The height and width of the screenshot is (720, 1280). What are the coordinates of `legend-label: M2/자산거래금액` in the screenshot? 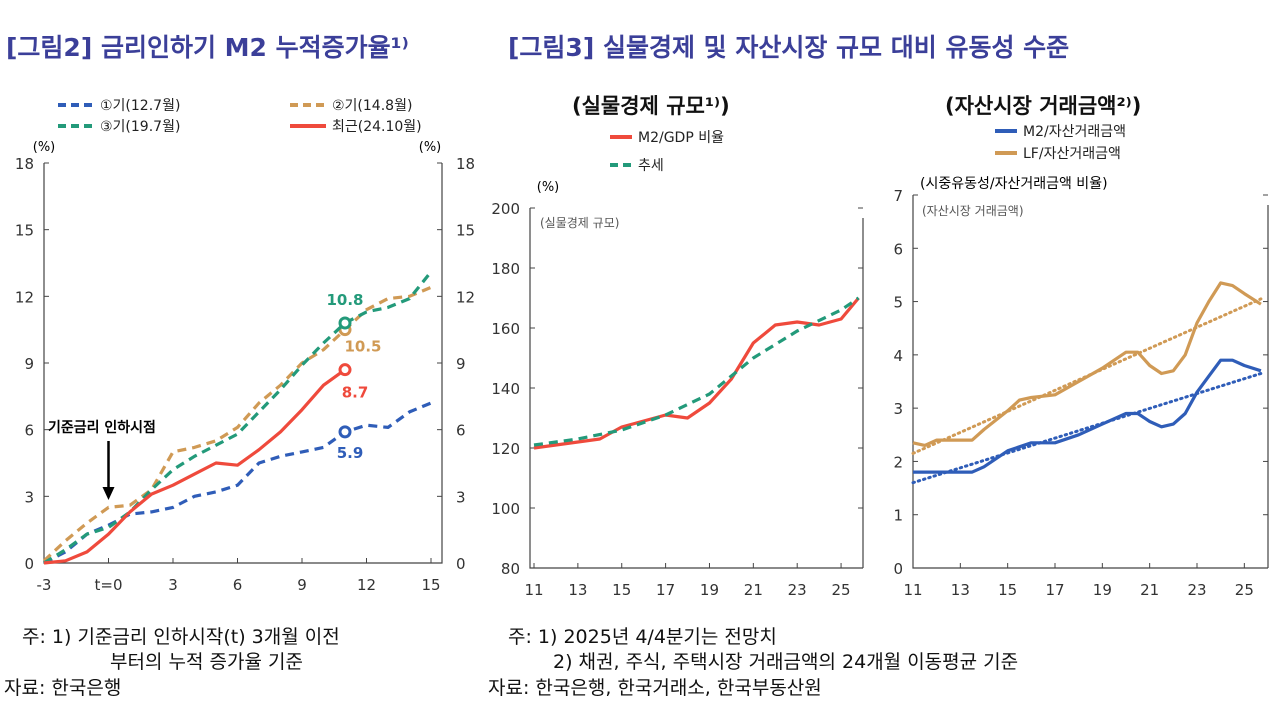 It's located at (1074, 132).